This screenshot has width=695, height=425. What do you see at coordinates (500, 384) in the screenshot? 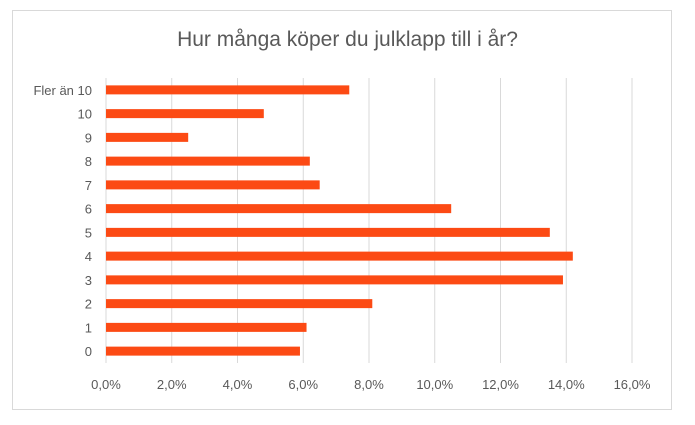
I see `x-tick-label: 12,0%` at bounding box center [500, 384].